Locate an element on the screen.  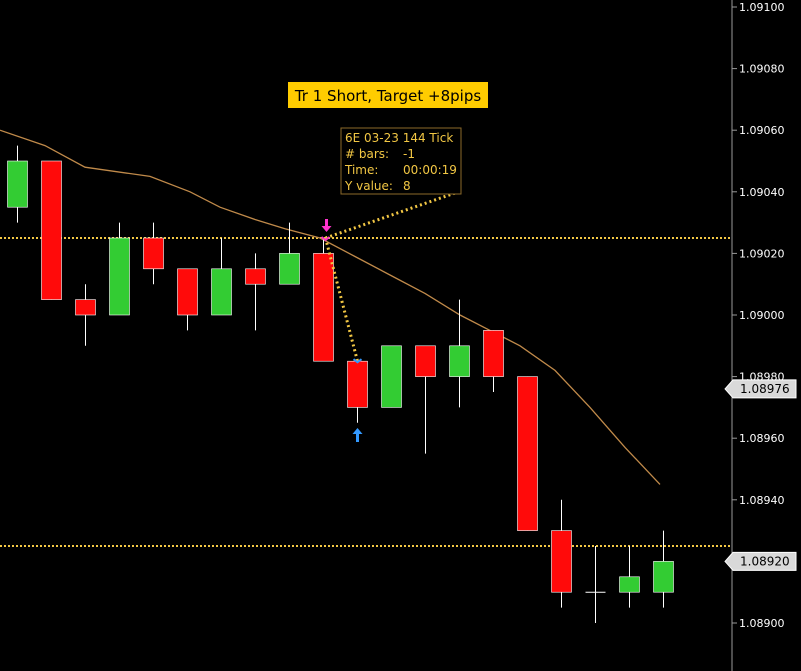
y-tick-label: 1.09000 is located at coordinates (762, 315).